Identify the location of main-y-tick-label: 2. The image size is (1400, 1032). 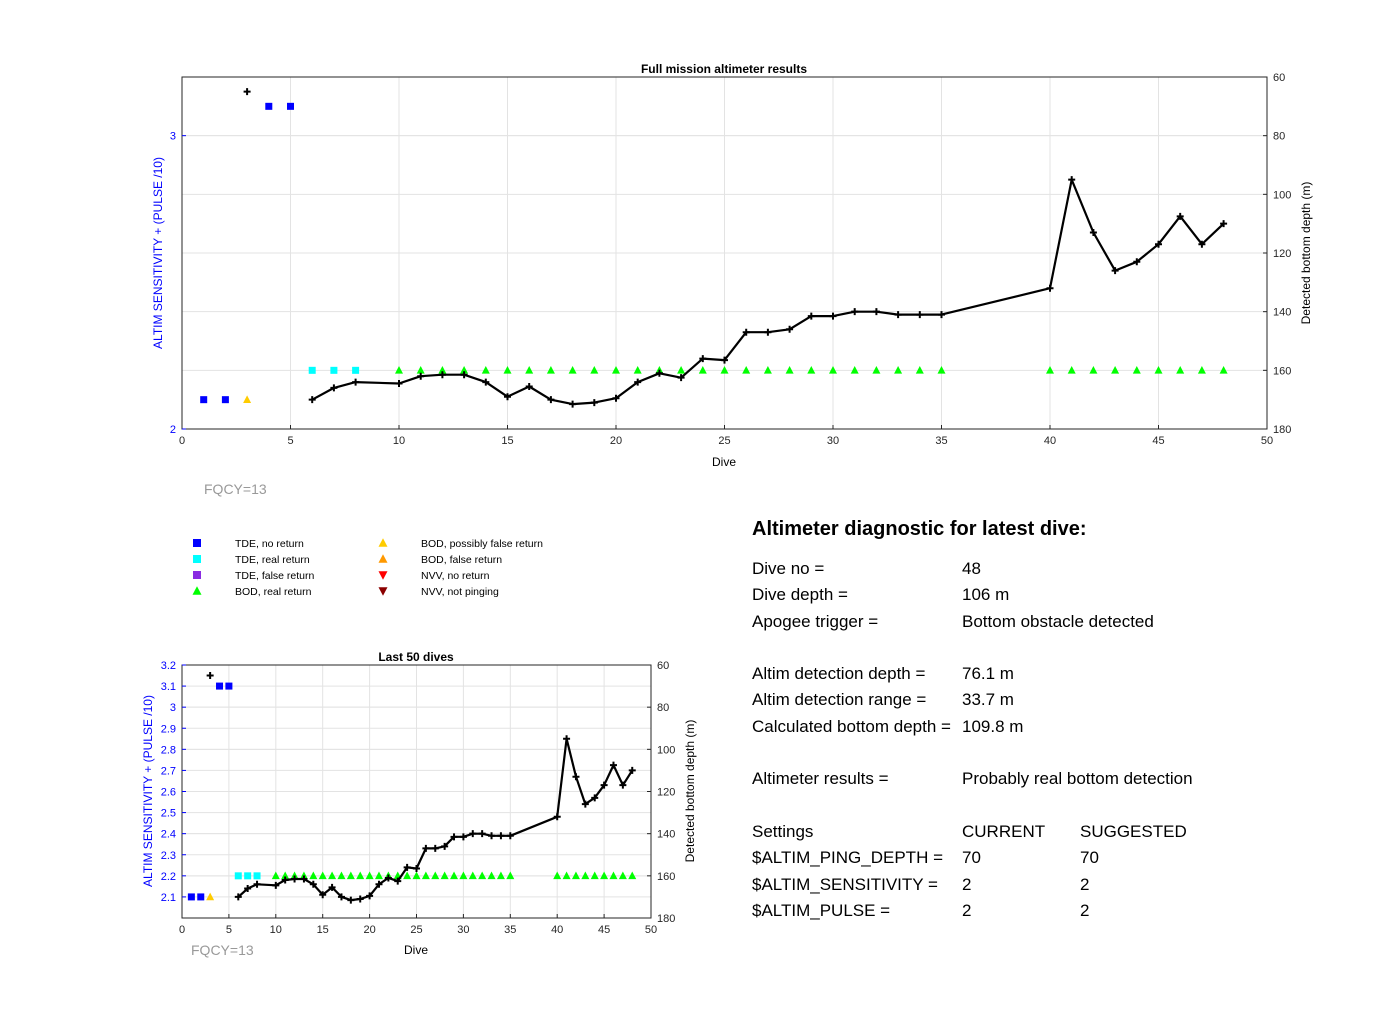
(173, 430).